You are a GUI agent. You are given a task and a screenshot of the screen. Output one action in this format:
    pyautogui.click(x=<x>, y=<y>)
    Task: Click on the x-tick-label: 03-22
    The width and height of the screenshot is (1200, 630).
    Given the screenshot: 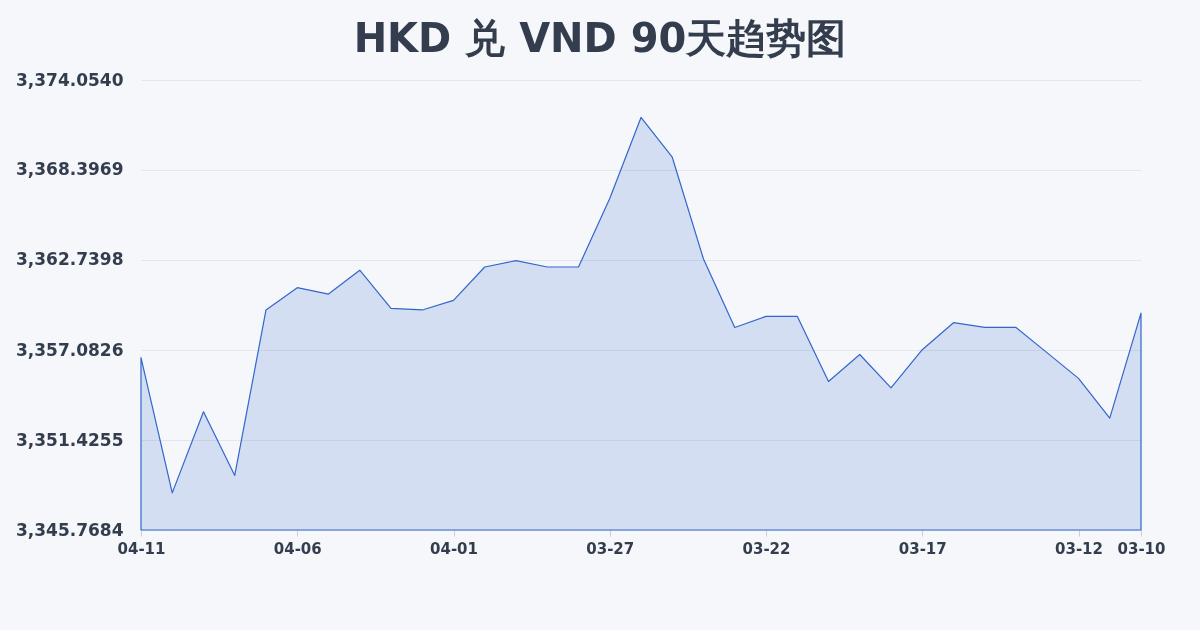 What is the action you would take?
    pyautogui.click(x=766, y=548)
    